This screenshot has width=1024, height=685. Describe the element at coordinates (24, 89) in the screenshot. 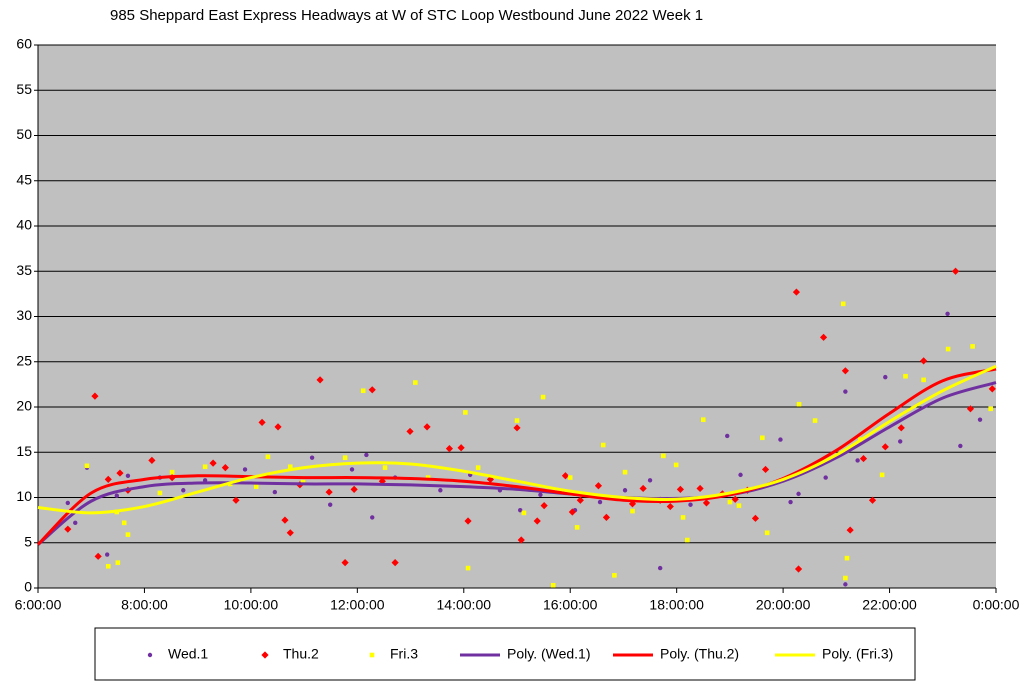

I see `y-tick-label: 55` at that location.